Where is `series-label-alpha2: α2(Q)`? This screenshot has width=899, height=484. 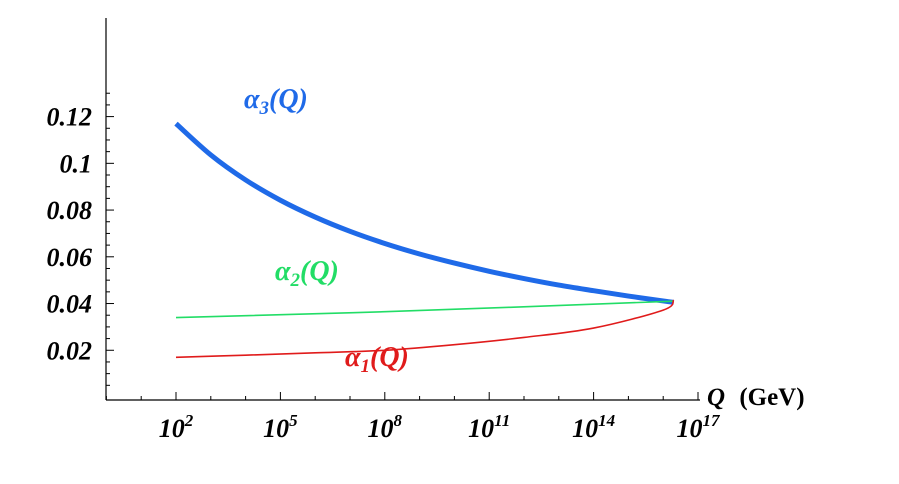 series-label-alpha2: α2(Q) is located at coordinates (307, 273).